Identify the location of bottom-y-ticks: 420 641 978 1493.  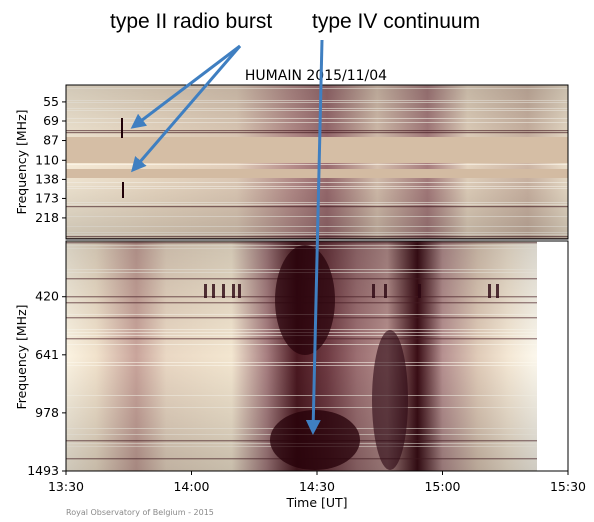
(46, 383).